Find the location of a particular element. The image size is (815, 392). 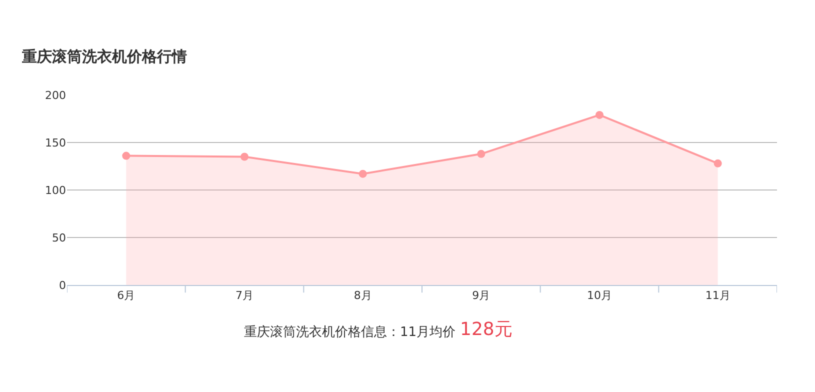

y-tick-label: 100 is located at coordinates (55, 190).